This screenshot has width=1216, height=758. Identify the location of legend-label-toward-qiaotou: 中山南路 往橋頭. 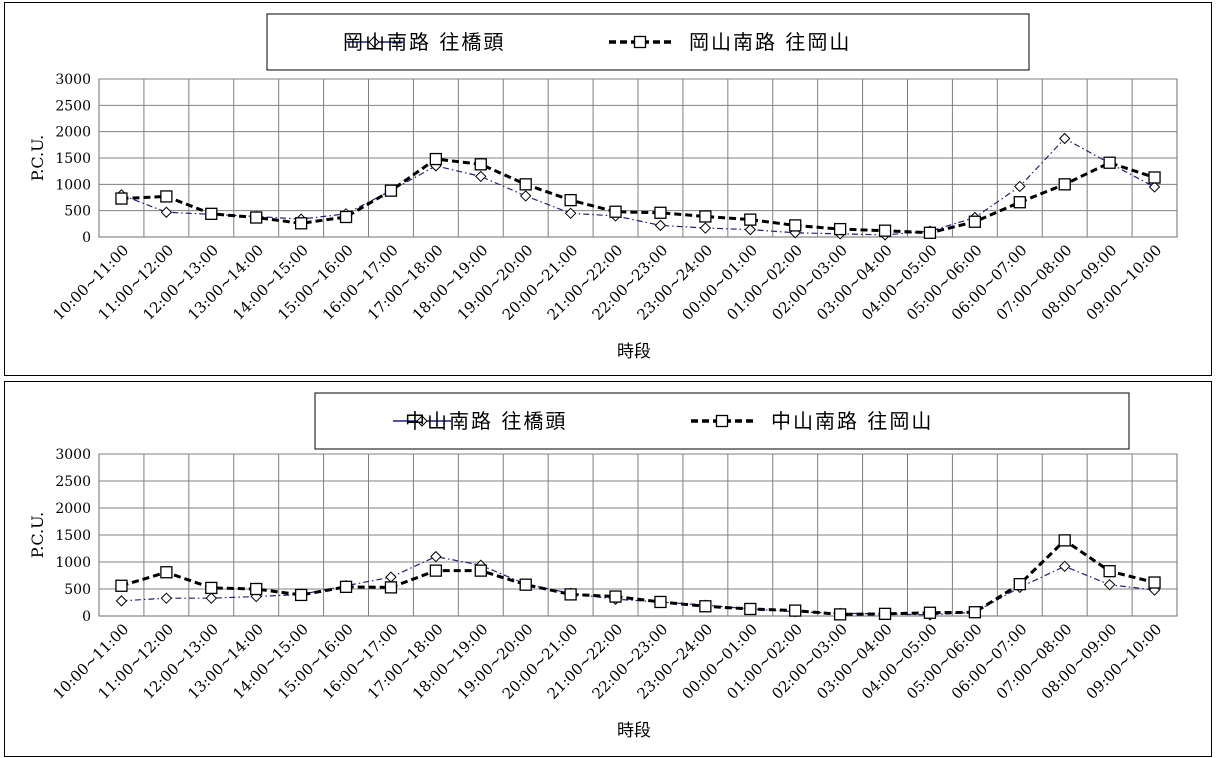
(486, 421).